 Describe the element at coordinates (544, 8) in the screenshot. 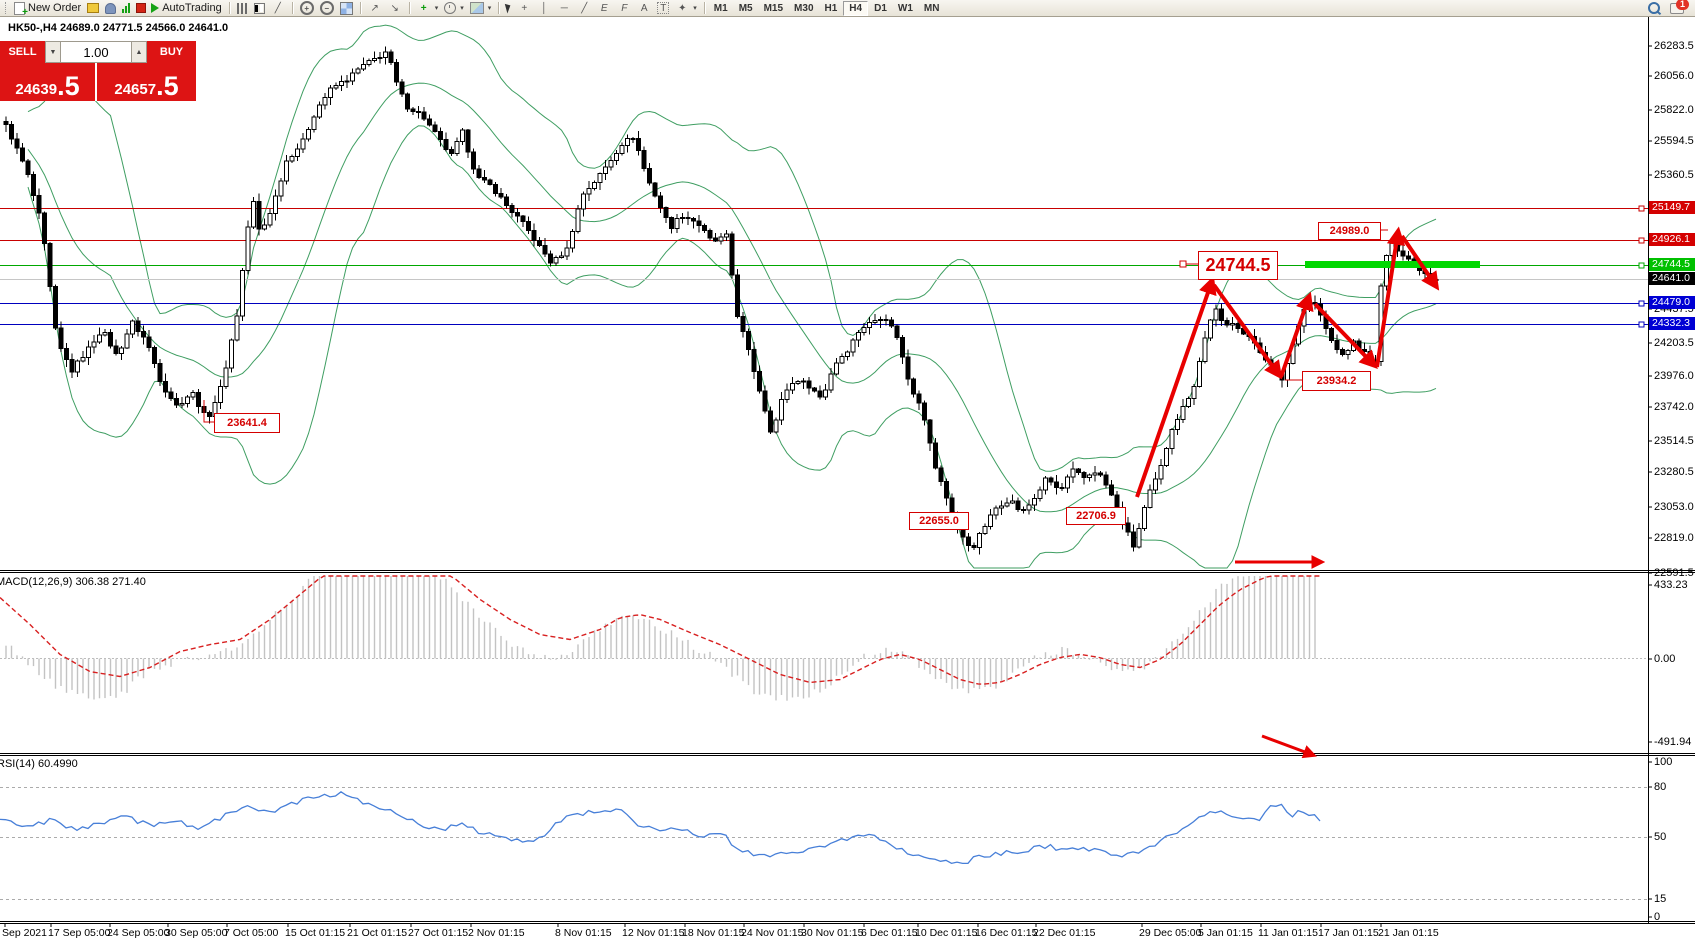

I see `vline-tool: │` at that location.